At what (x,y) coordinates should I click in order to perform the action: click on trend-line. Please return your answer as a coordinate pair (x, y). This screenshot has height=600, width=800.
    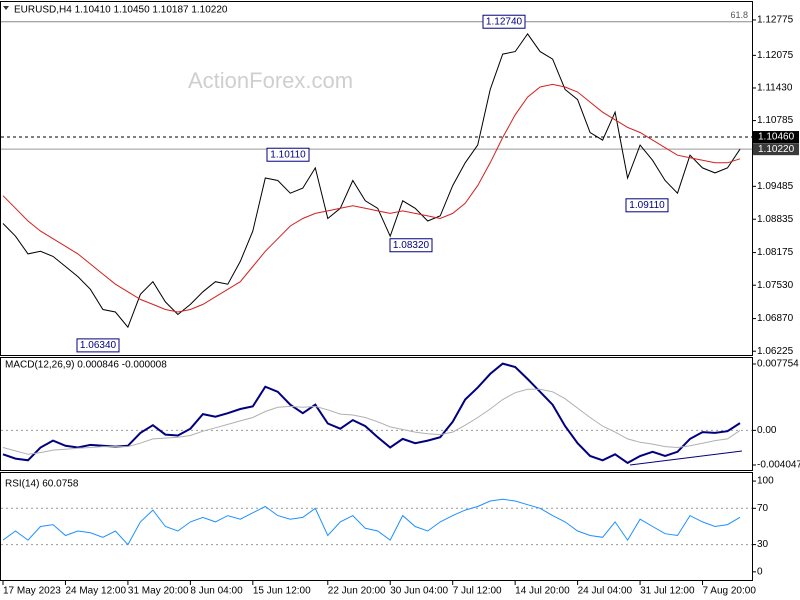
    Looking at the image, I should click on (686, 458).